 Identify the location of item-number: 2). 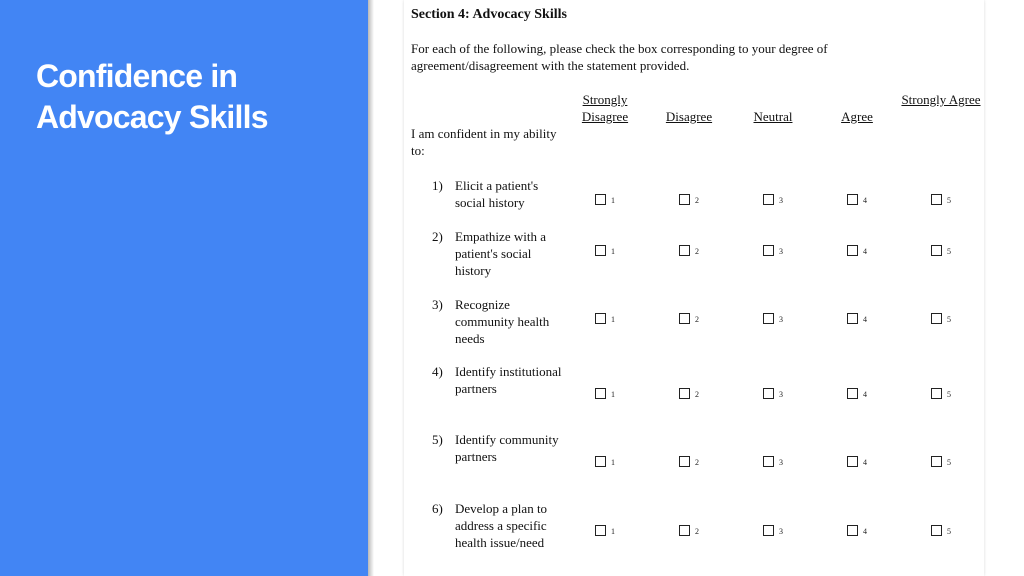
(437, 236).